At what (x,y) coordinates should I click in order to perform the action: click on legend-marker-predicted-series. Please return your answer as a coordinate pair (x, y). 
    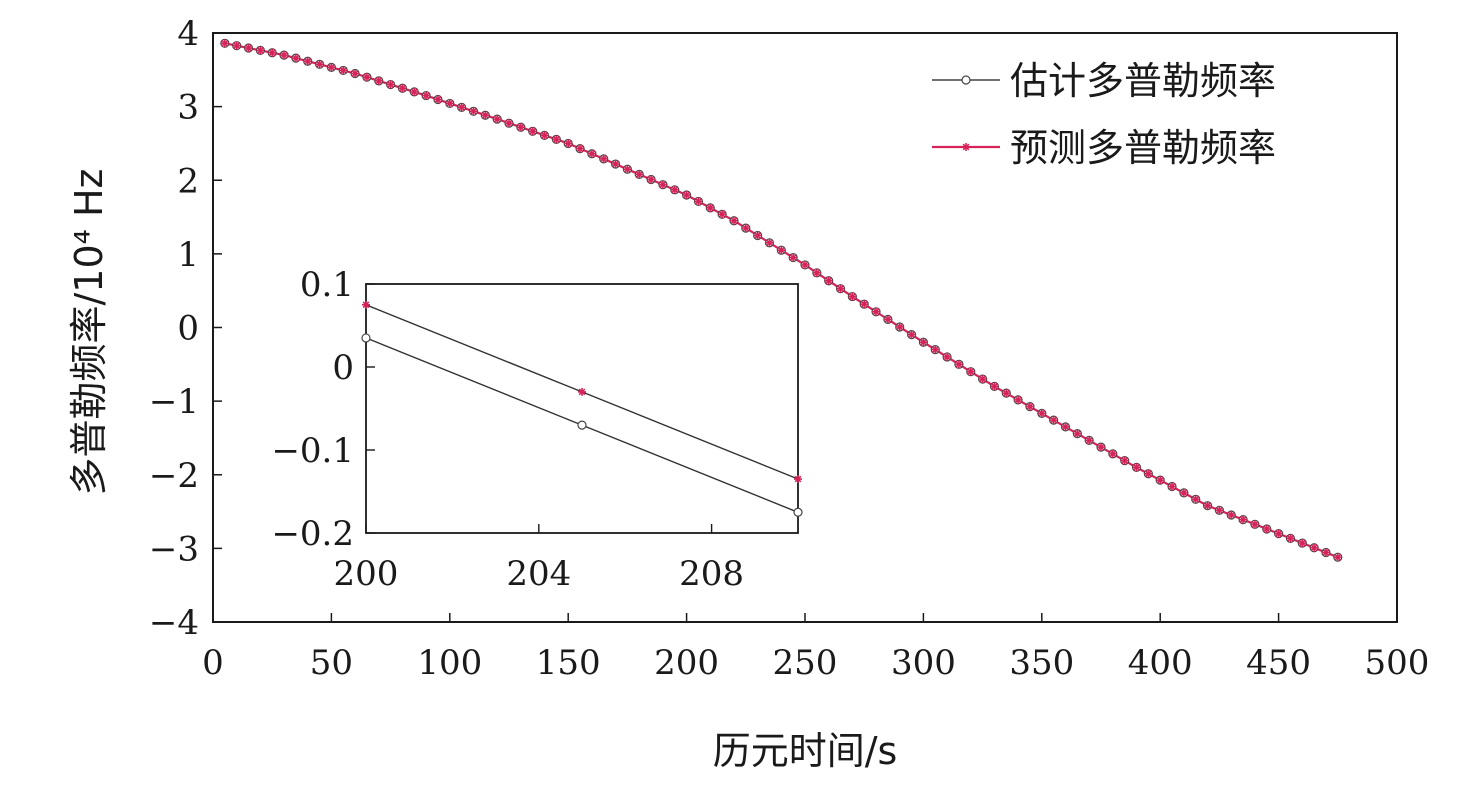
    Looking at the image, I should click on (966, 147).